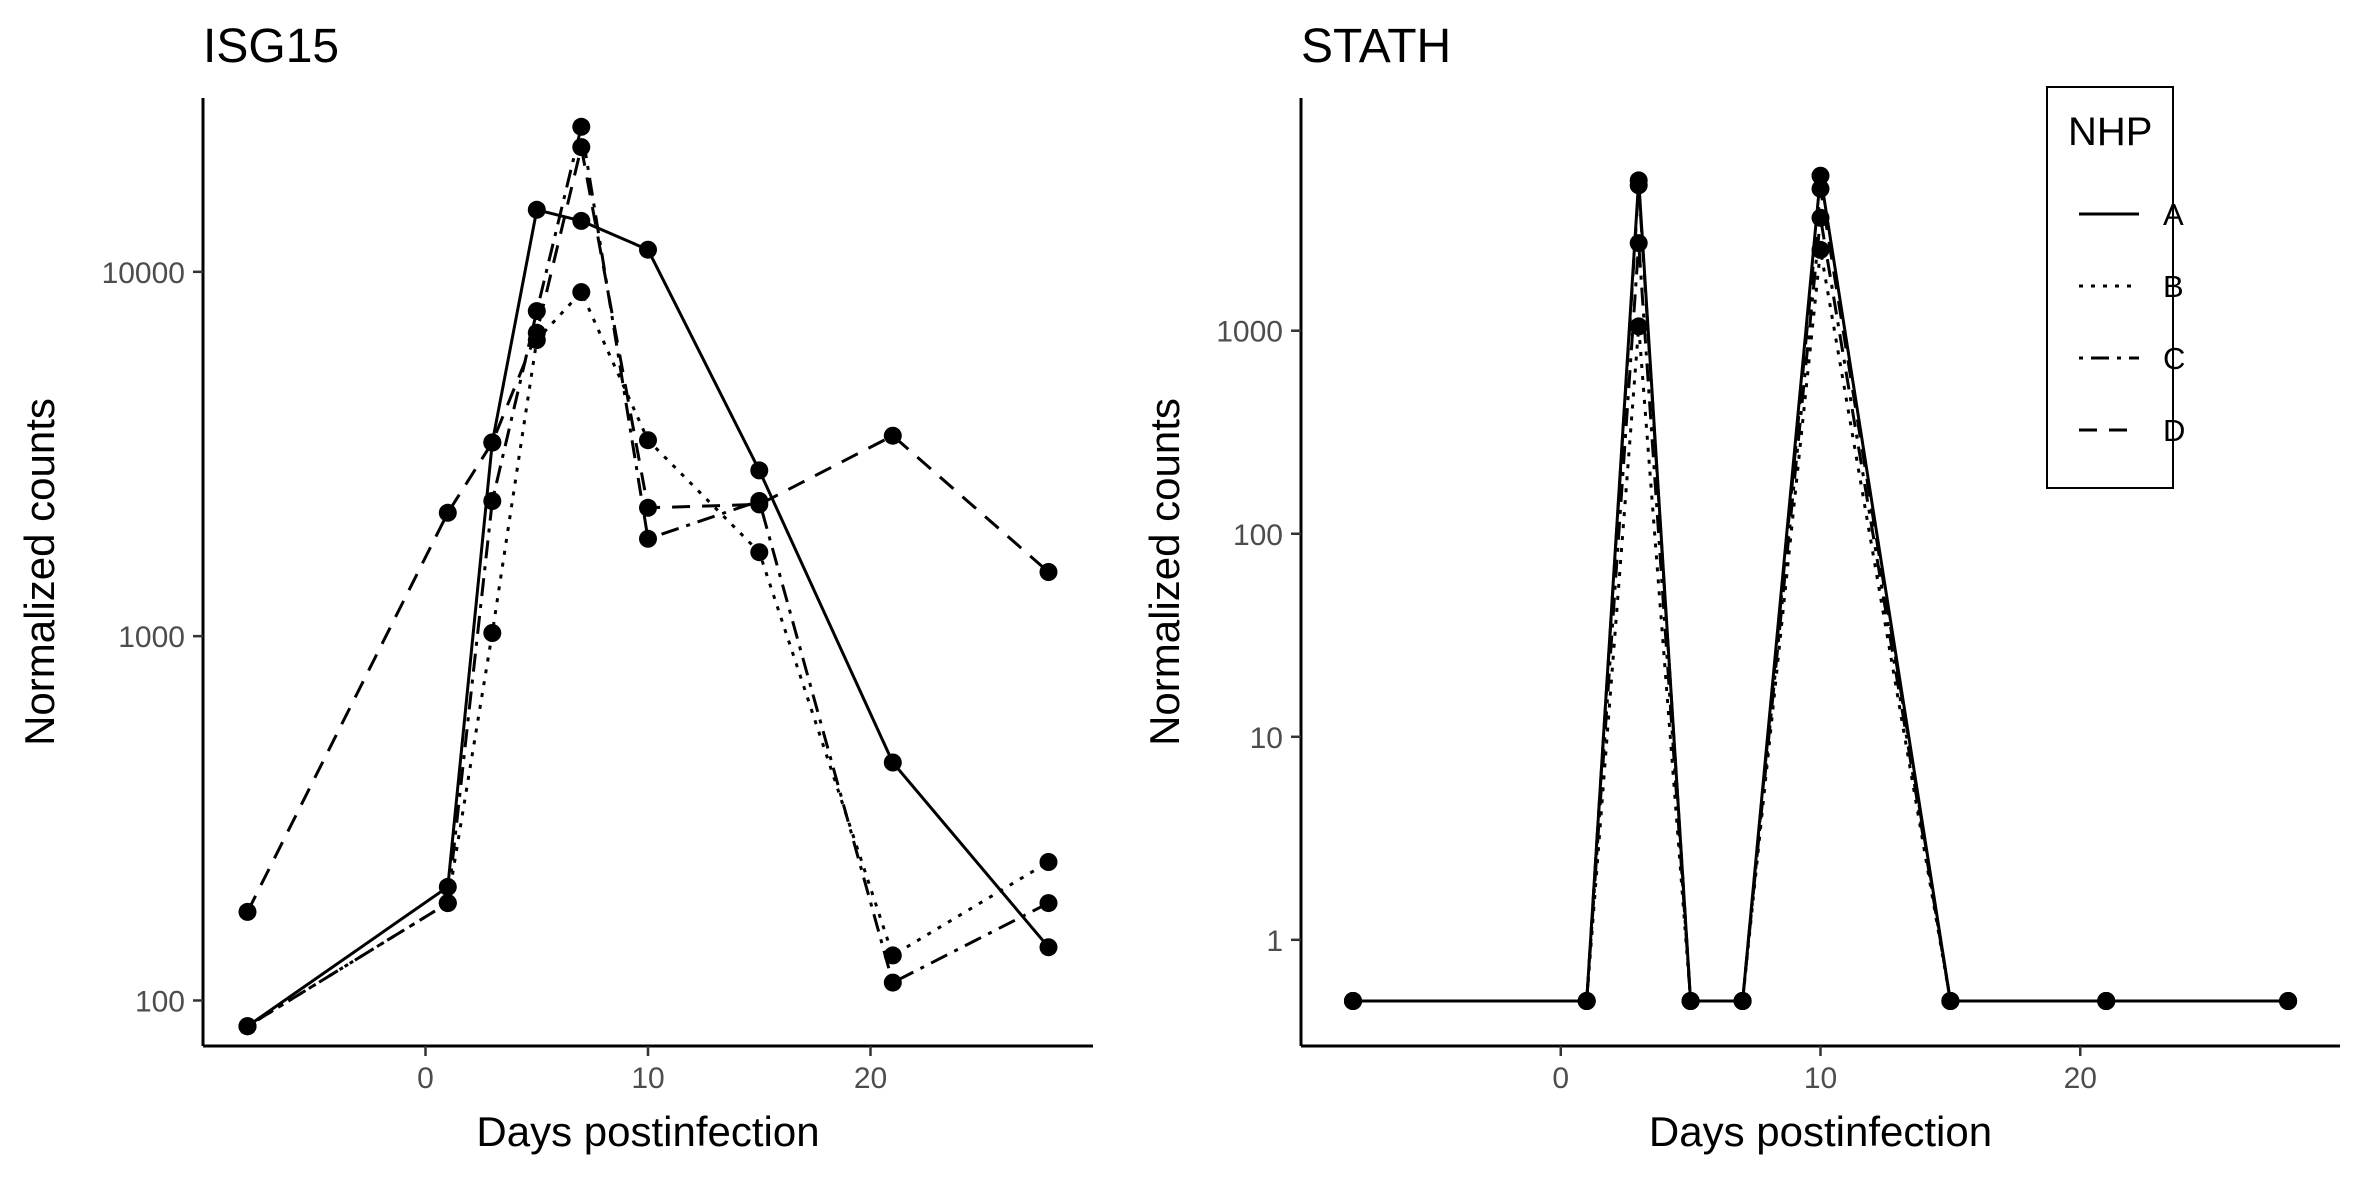  What do you see at coordinates (2110, 132) in the screenshot?
I see `legend-title: NHP` at bounding box center [2110, 132].